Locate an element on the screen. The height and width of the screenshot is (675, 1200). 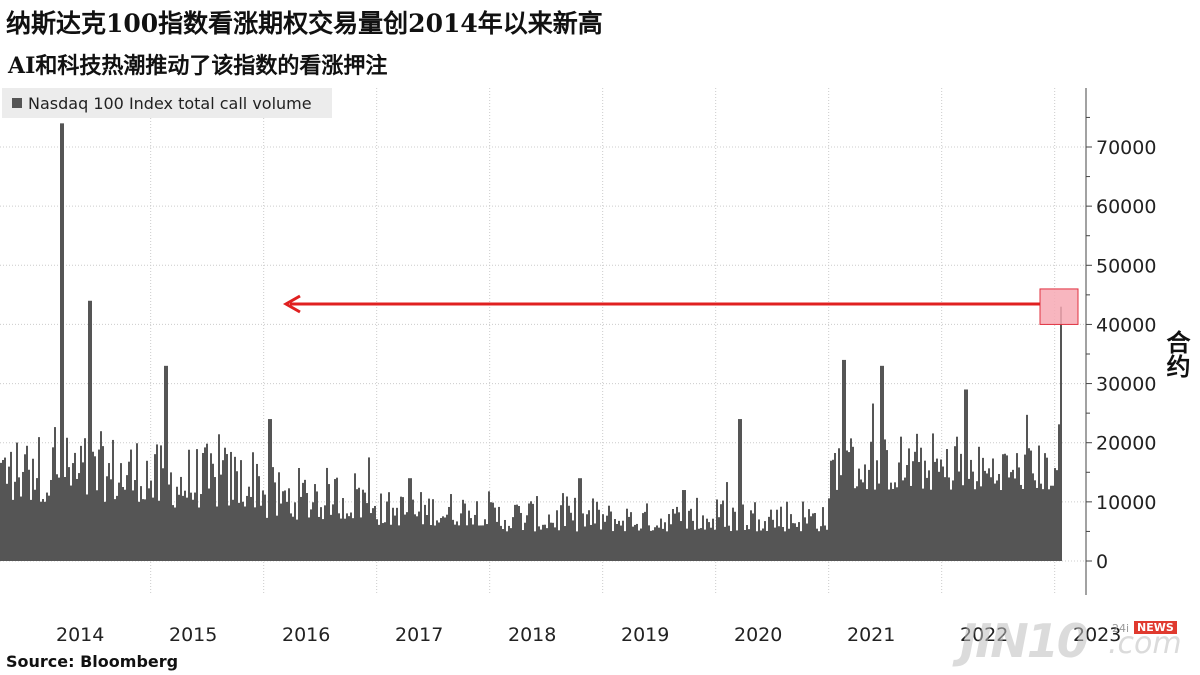
highlight-box is located at coordinates (1059, 306).